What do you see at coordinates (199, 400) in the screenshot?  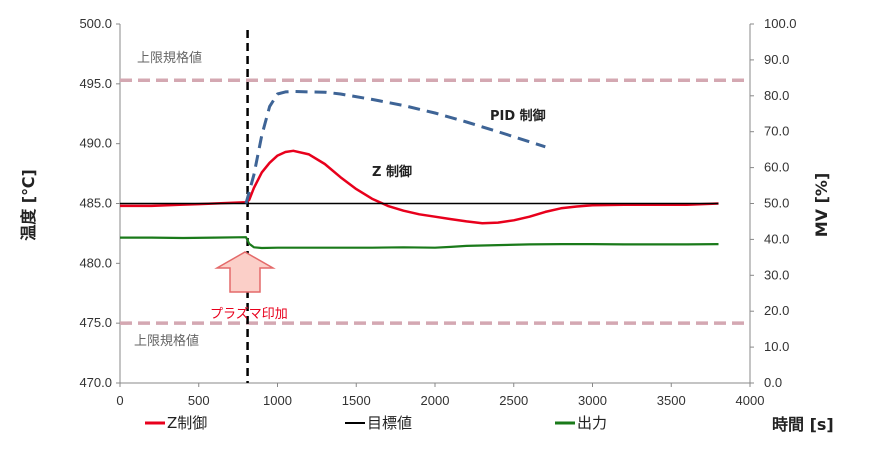 I see `x-tick-label: 500` at bounding box center [199, 400].